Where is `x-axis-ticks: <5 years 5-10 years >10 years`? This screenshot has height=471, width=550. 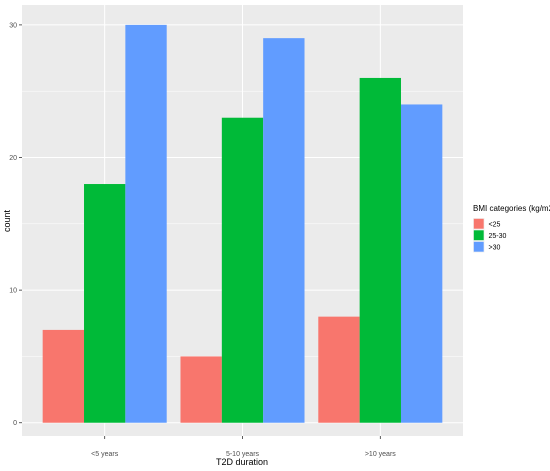
x-axis-ticks: <5 years 5-10 years >10 years is located at coordinates (243, 447).